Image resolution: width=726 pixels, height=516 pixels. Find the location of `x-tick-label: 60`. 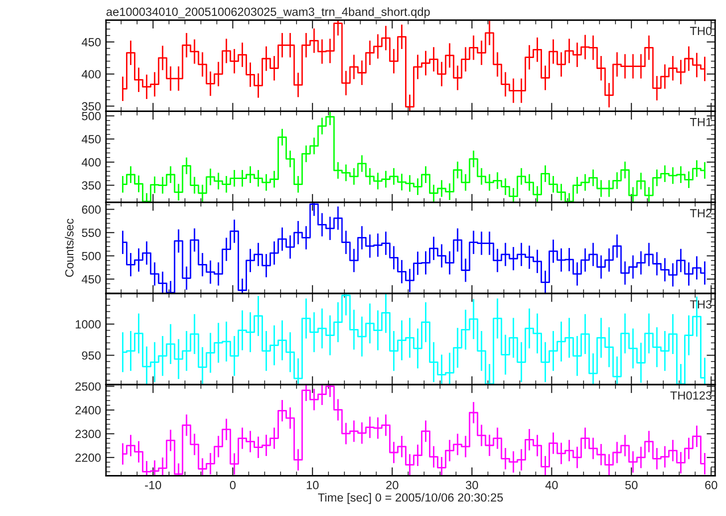

x-tick-label: 60 is located at coordinates (711, 485).